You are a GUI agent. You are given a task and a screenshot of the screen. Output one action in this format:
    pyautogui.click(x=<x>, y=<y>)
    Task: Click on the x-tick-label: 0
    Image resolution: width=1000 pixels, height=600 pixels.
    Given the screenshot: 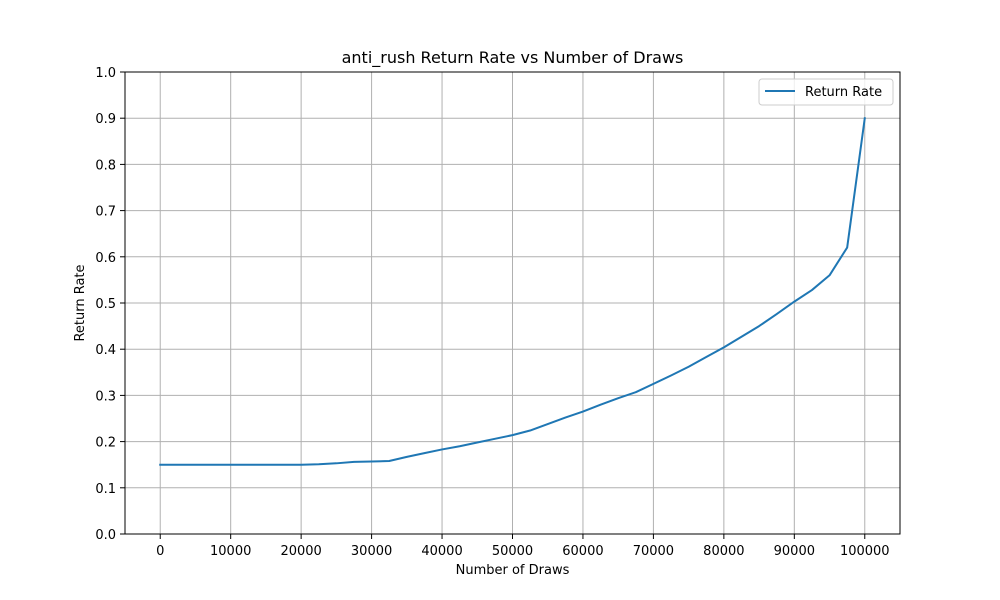 What is the action you would take?
    pyautogui.click(x=160, y=551)
    